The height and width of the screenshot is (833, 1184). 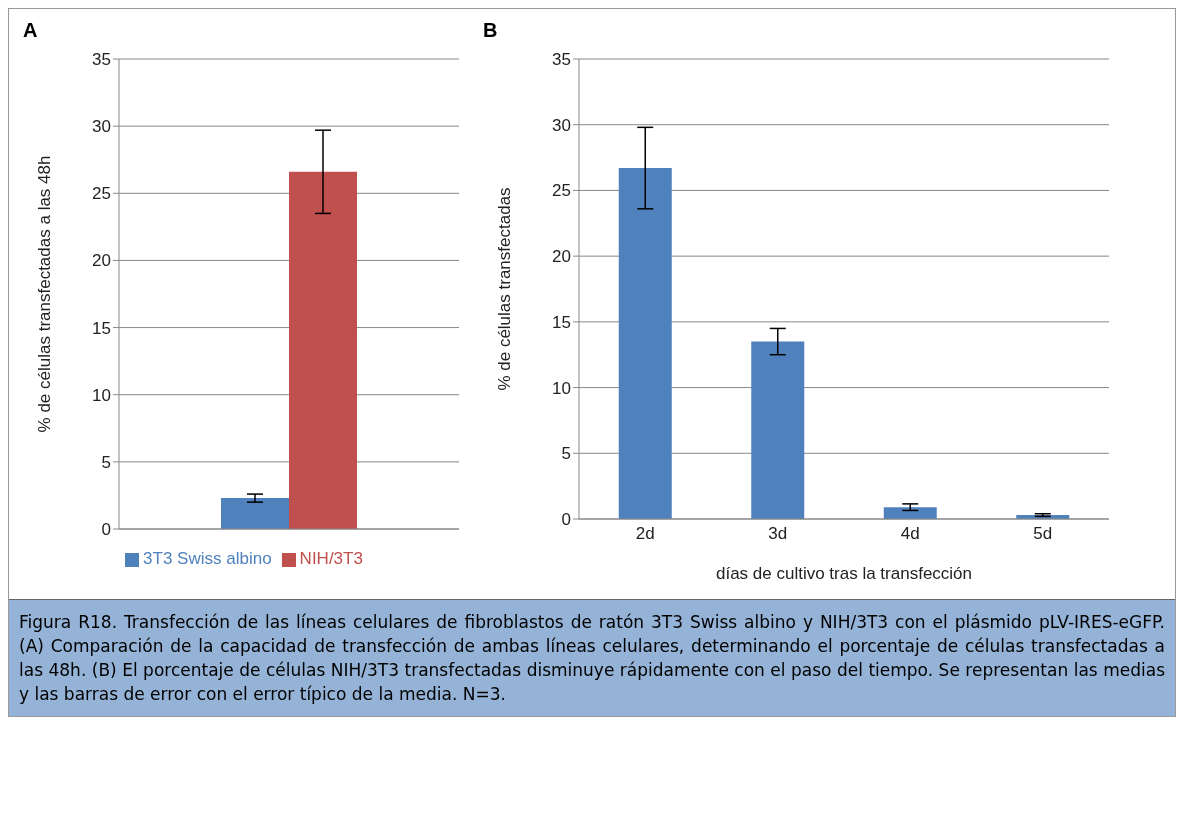 What do you see at coordinates (778, 534) in the screenshot?
I see `x-tick-label: 3d` at bounding box center [778, 534].